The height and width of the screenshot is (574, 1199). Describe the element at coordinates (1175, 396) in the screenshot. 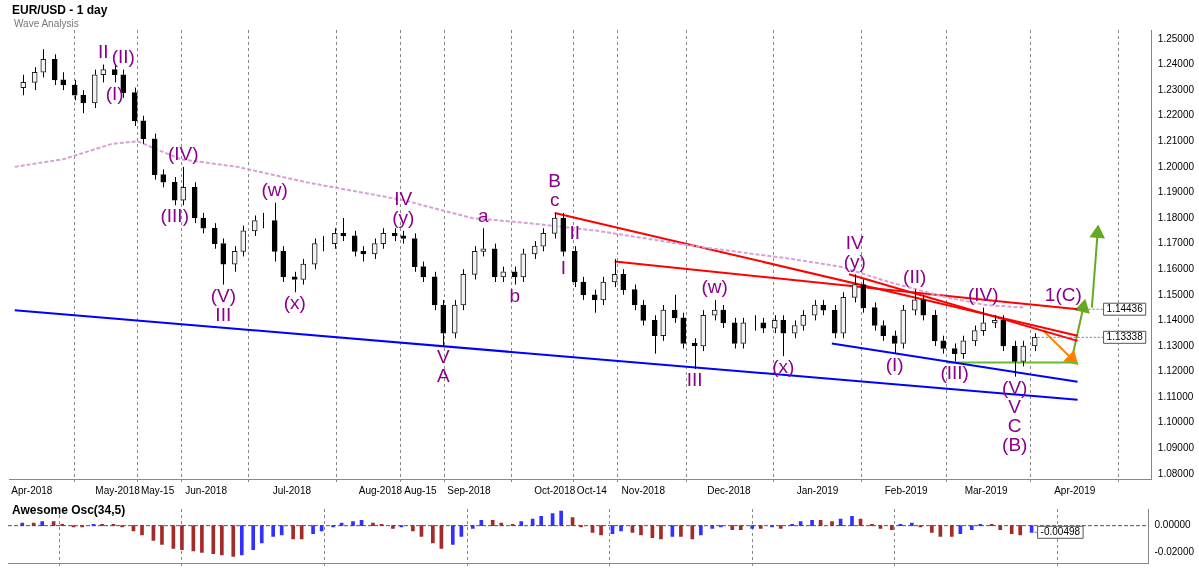

I see `y-tick-label: 1.11000` at that location.